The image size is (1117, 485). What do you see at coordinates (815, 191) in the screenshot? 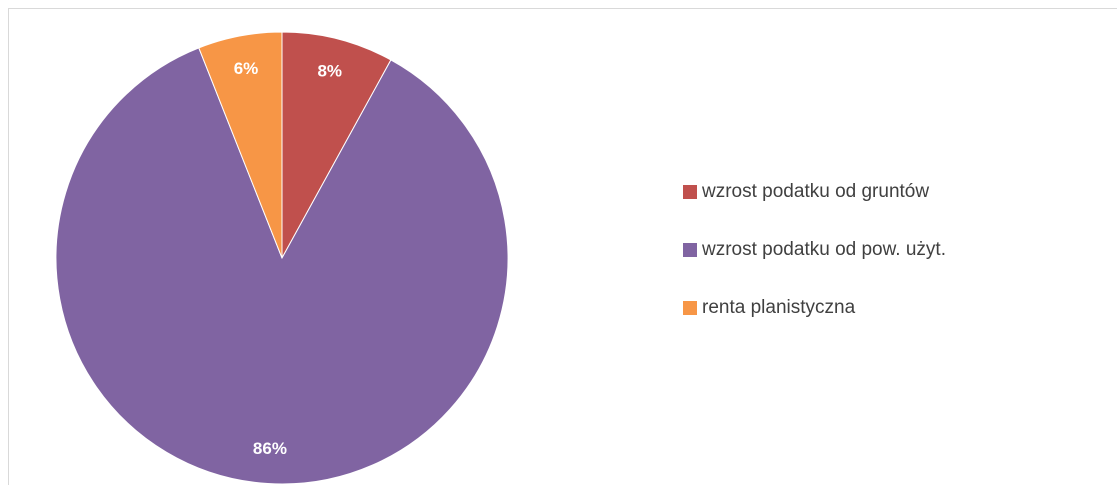
I see `legend-label: wzrost podatku od gruntów` at bounding box center [815, 191].